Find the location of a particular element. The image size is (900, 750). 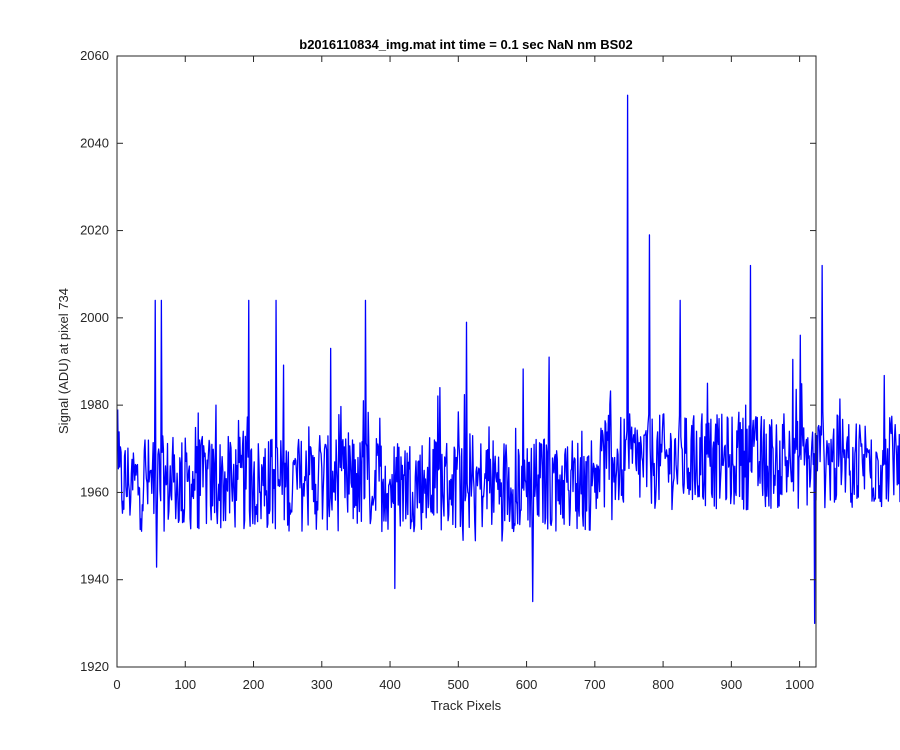

y-tick-label: 2020 is located at coordinates (94, 230).